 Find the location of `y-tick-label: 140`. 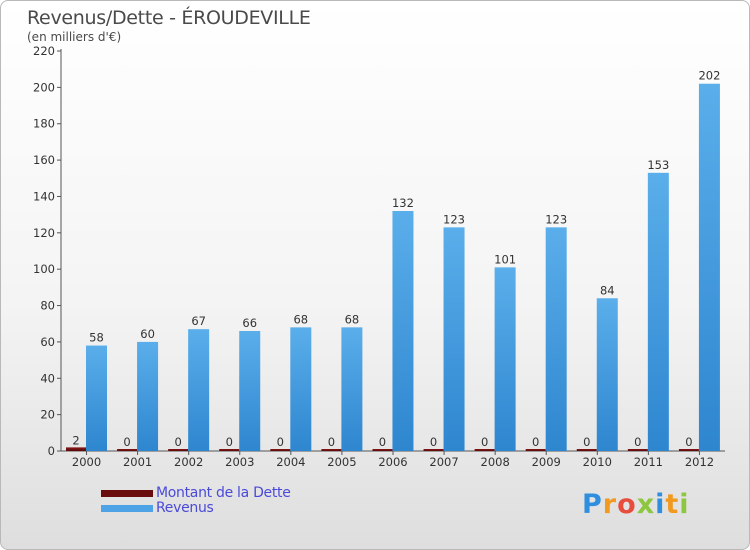

y-tick-label: 140 is located at coordinates (44, 196).